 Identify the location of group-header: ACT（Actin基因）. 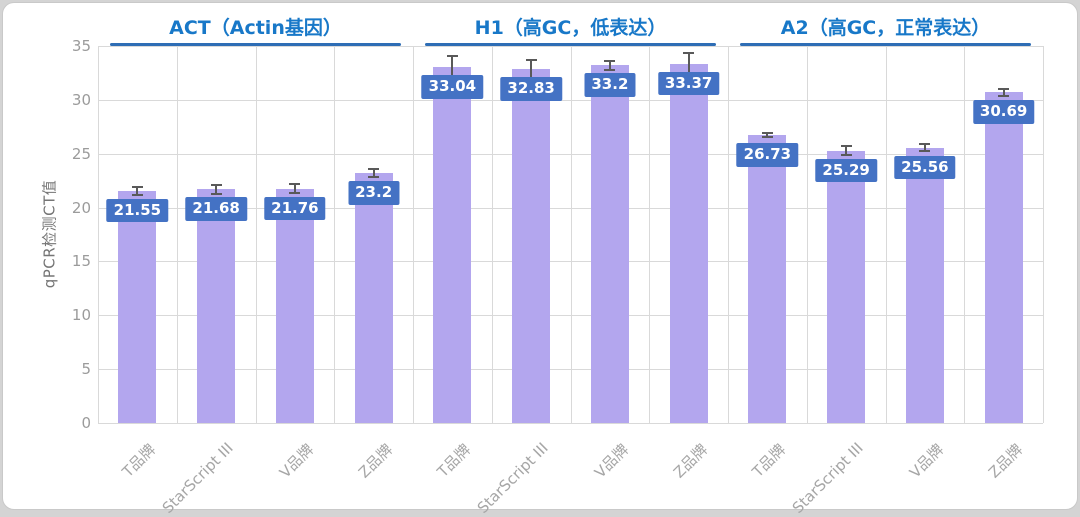
(255, 28).